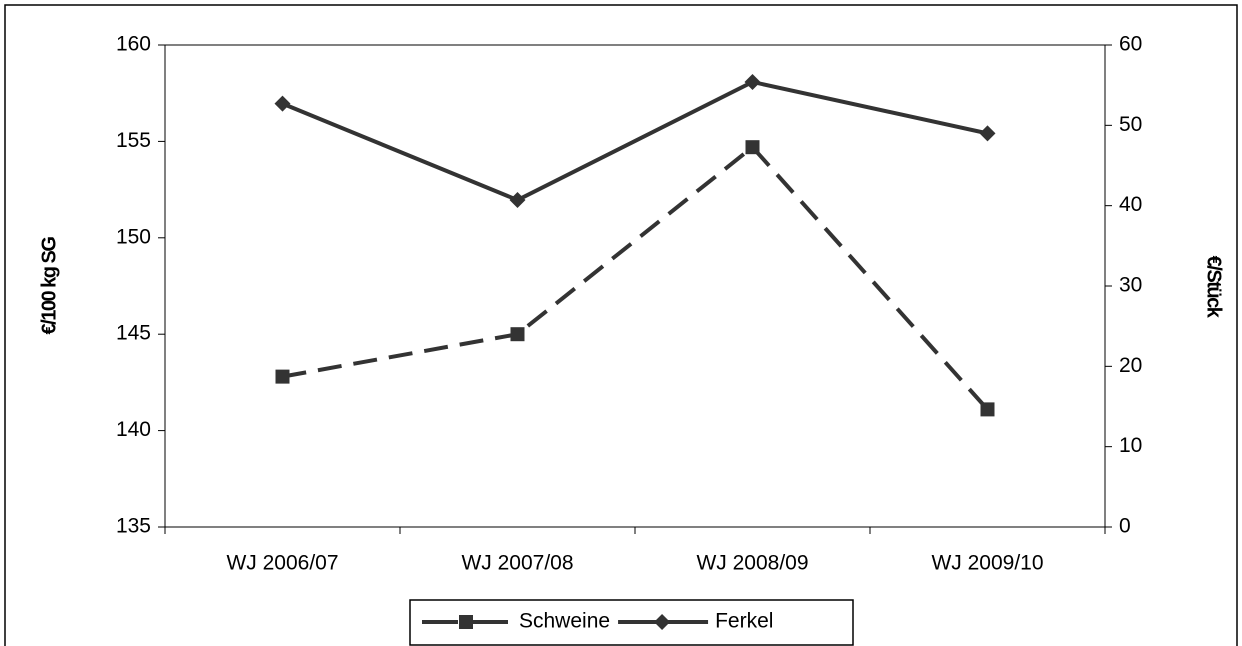  Describe the element at coordinates (1130, 44) in the screenshot. I see `y2-tick-label: 60` at that location.